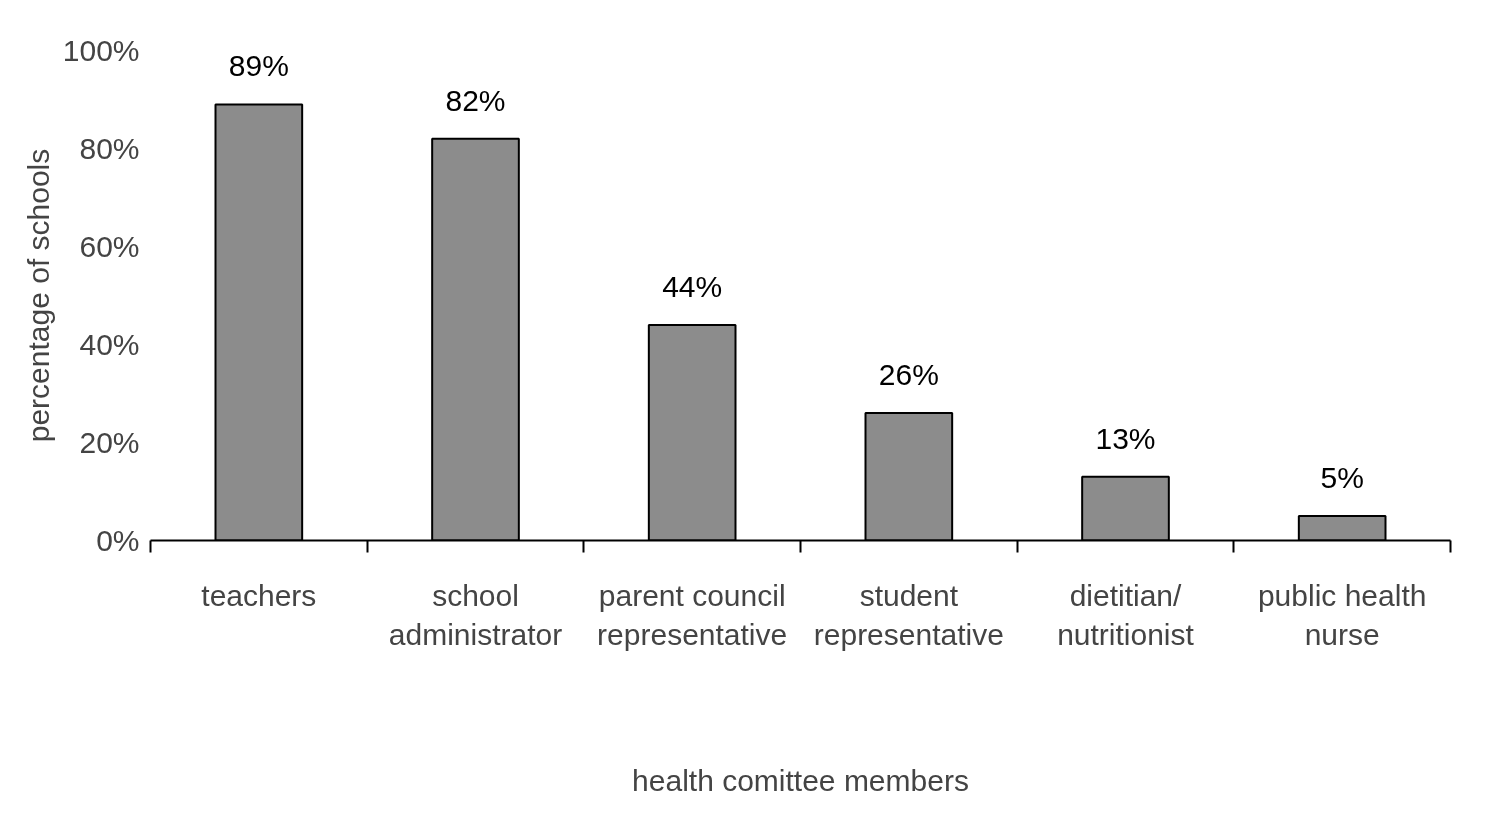  I want to click on data-label: 82%, so click(475, 100).